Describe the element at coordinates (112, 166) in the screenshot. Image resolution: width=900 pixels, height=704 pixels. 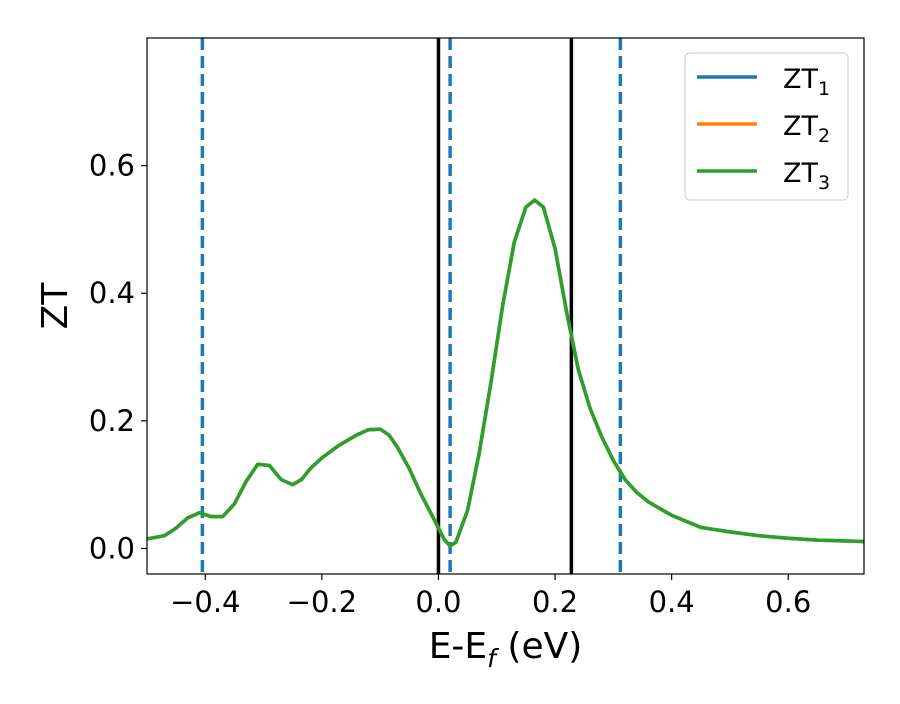
I see `y-tick-label: 0.6` at that location.